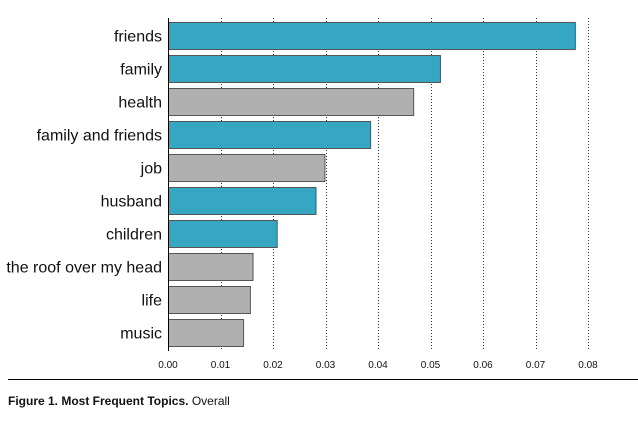 The height and width of the screenshot is (422, 638). Describe the element at coordinates (536, 365) in the screenshot. I see `x-tick-label: 0.07` at that location.